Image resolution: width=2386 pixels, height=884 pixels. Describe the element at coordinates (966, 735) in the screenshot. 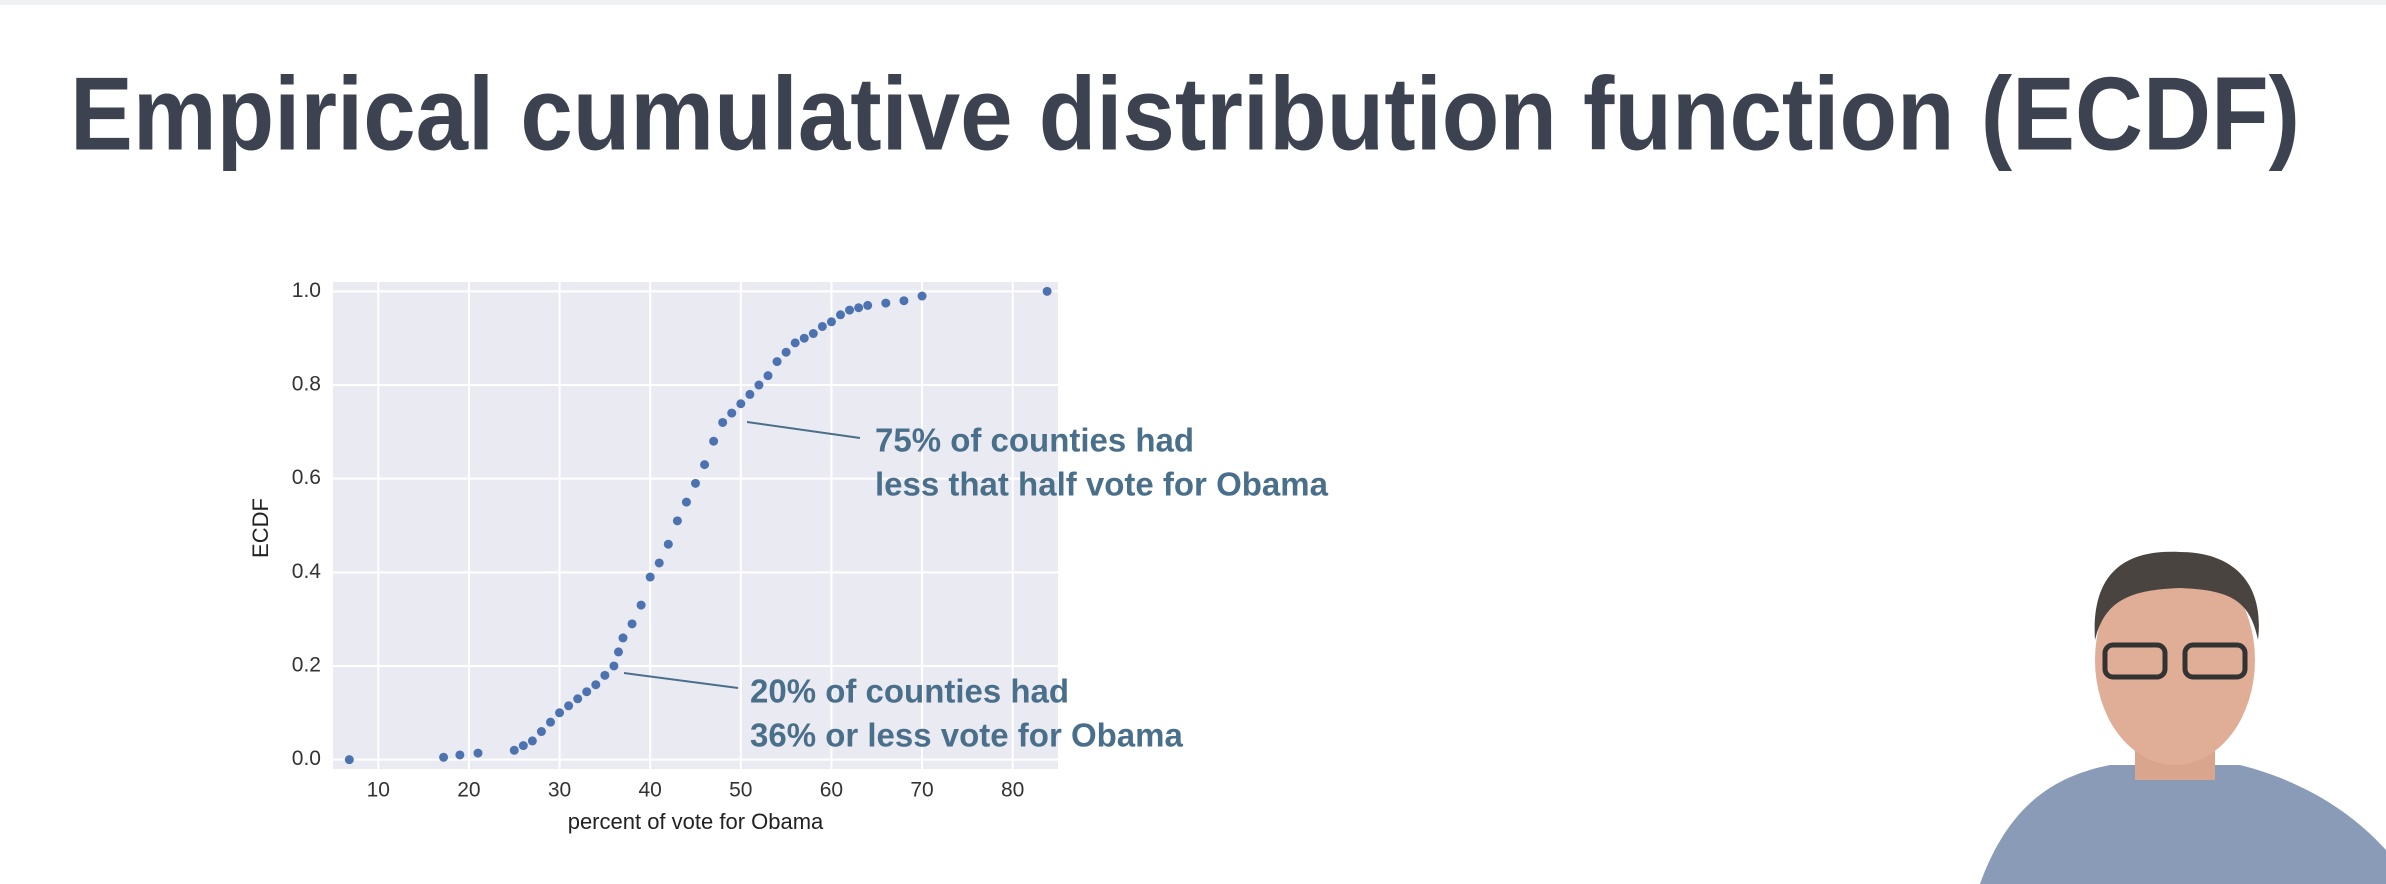

I see `annotation-text: 36% or less vote for Obama` at that location.